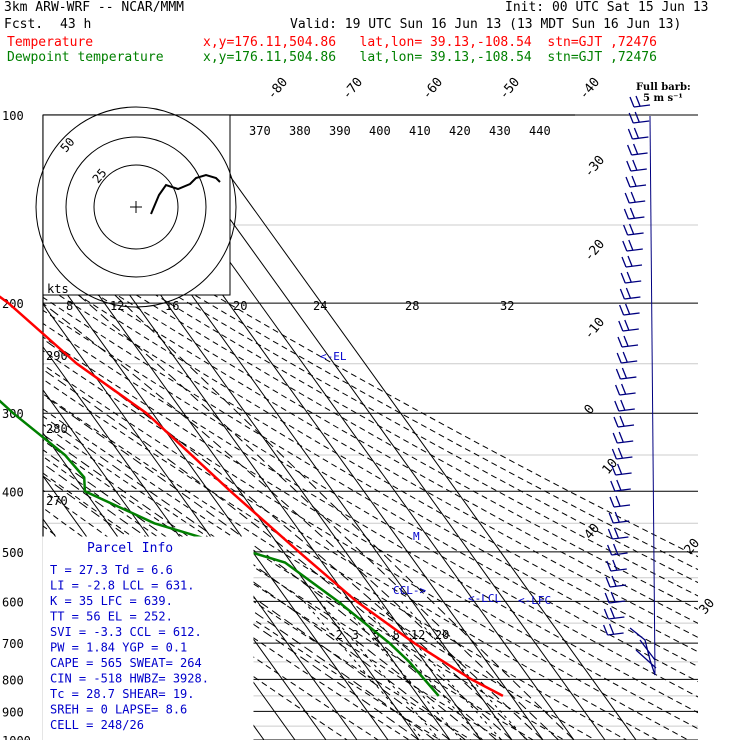 The width and height of the screenshot is (740, 740). Describe the element at coordinates (76, 24) in the screenshot. I see `forecast-hours: 43 h` at that location.